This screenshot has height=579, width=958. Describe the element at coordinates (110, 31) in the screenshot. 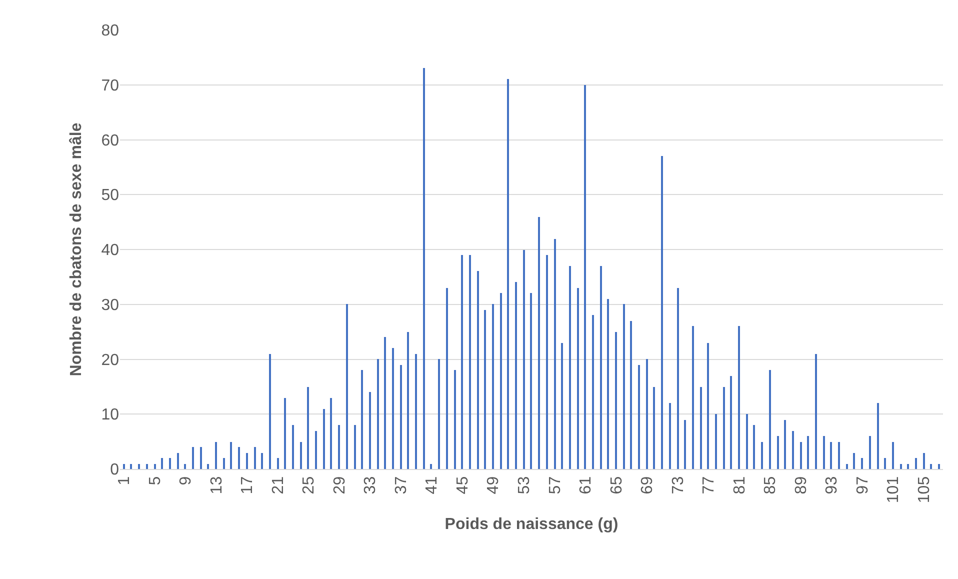

I see `y-tick-label: 80` at that location.